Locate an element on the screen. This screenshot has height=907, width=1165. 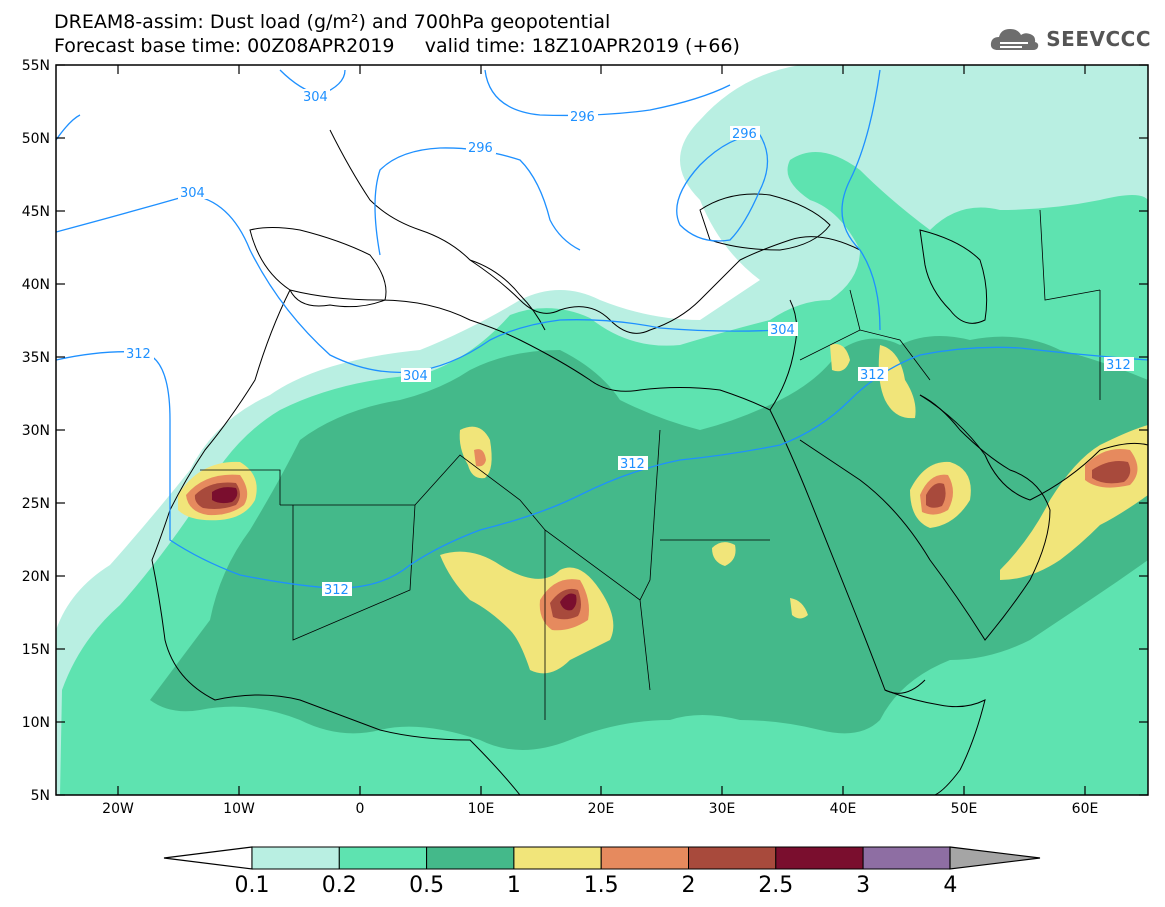
lat-label: 5N is located at coordinates (40, 796).